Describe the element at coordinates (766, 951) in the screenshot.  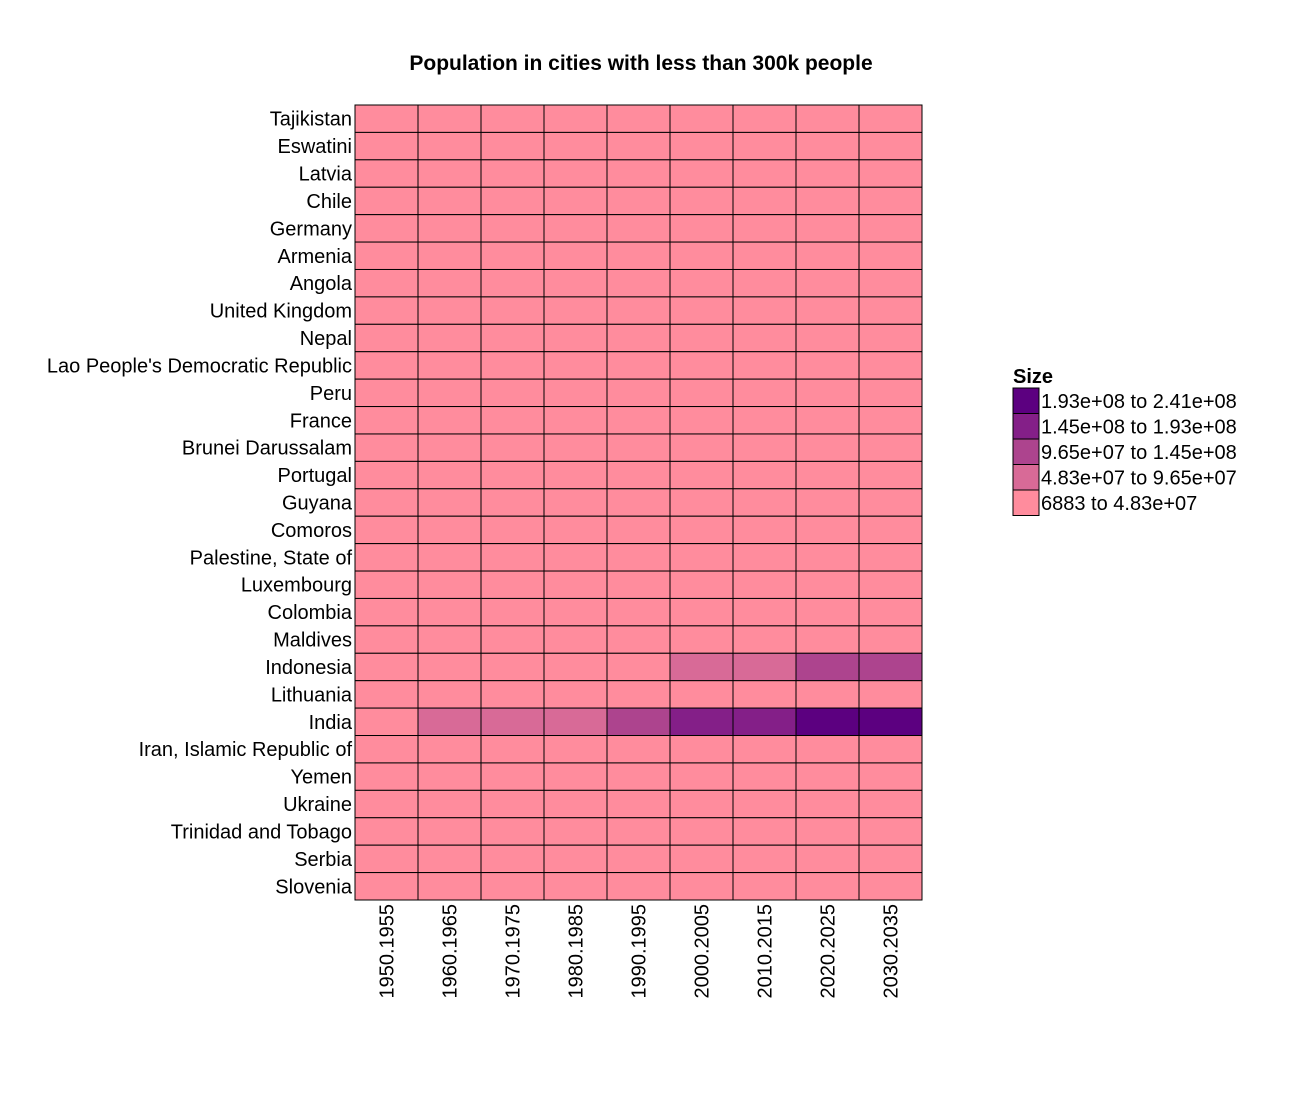
I see `x-tick-label: 2010.2015` at that location.